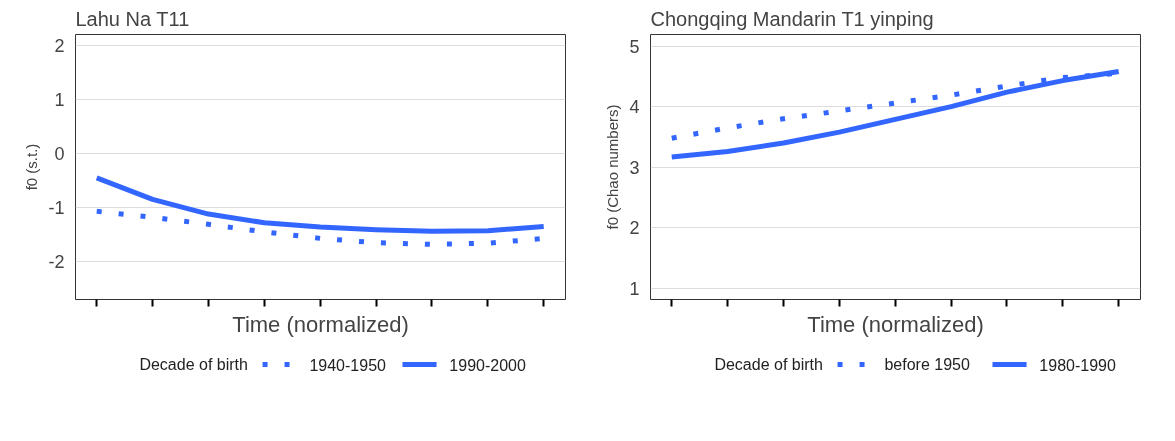 Image resolution: width=1175 pixels, height=441 pixels. I want to click on legend-label: 1980-1990, so click(1077, 365).